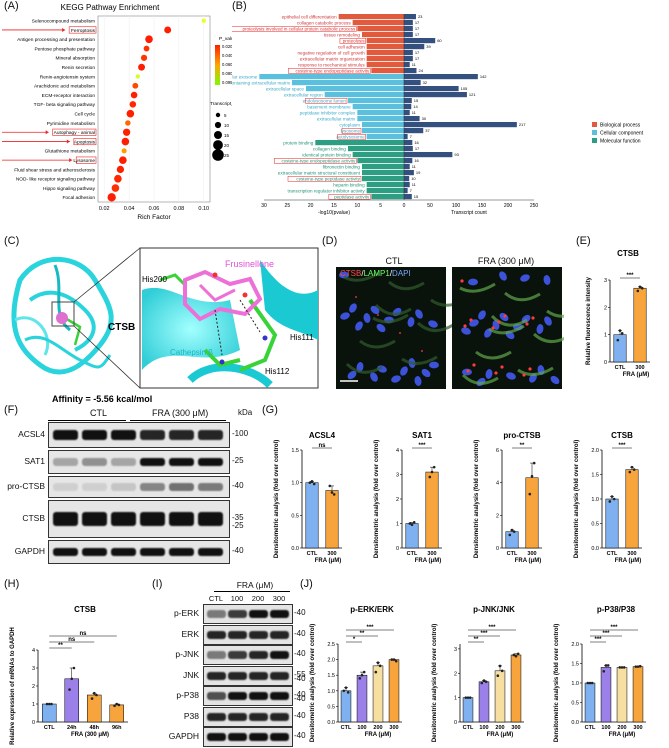 This screenshot has width=669, height=748. What do you see at coordinates (351, 130) in the screenshot?
I see `term-label: lysosome` at bounding box center [351, 130].